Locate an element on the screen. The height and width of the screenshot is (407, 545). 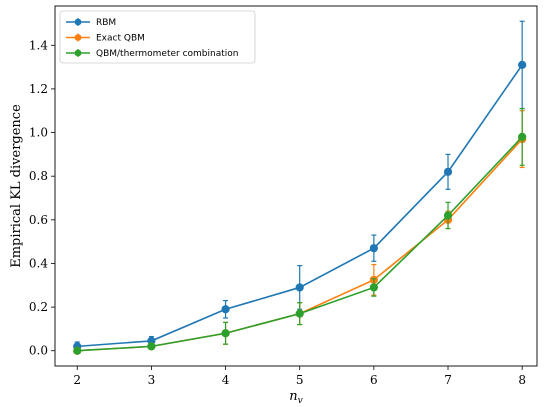
x-tick-label: 8 is located at coordinates (522, 380).